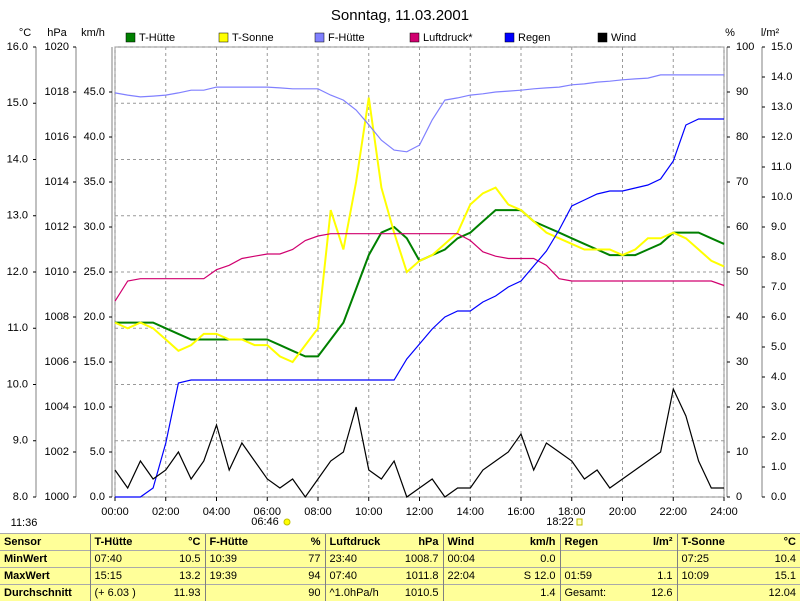 This screenshot has width=800, height=601. Describe the element at coordinates (45, 542) in the screenshot. I see `table-cell: Sensor` at that location.